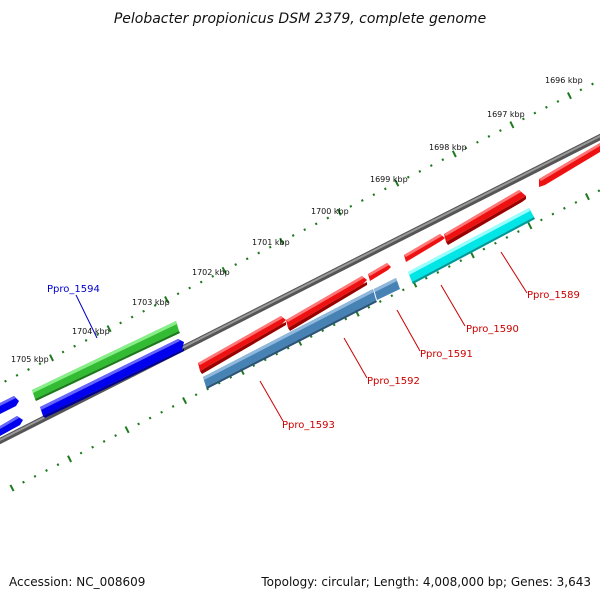 The width and height of the screenshot is (600, 600). I want to click on gene-label-ppro-1593: Ppro_1593, so click(308, 425).